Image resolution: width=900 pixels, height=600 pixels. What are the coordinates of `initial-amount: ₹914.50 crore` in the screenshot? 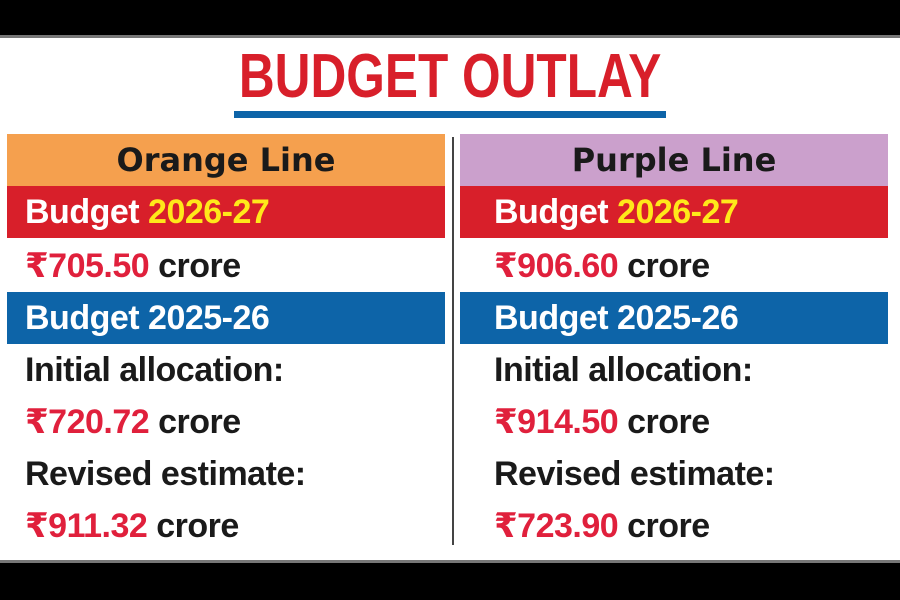 It's located at (602, 422).